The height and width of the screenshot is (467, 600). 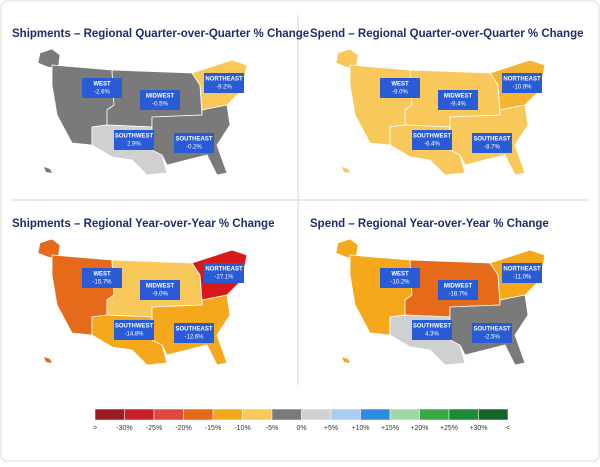 I want to click on region-value: -8.7%, so click(x=492, y=148).